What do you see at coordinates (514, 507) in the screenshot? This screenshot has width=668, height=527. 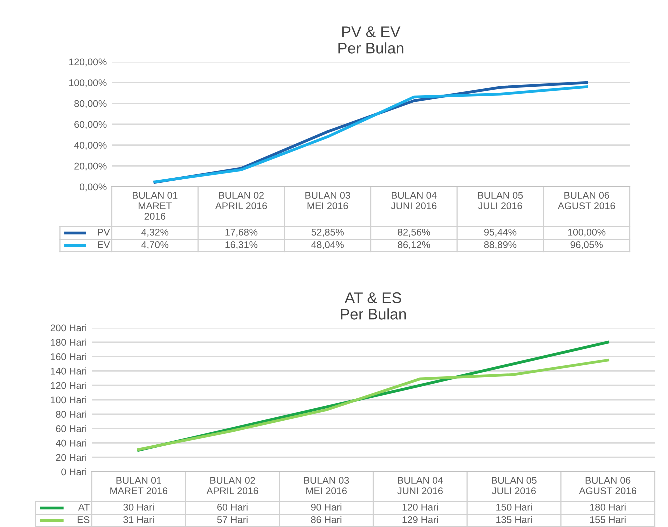 I see `data-label: 150 Hari` at bounding box center [514, 507].